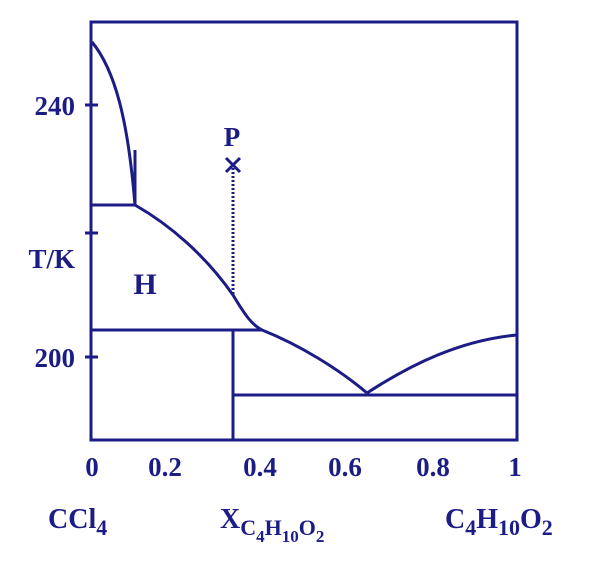 This screenshot has width=592, height=577. I want to click on x-tick-label: 0.8, so click(433, 467).